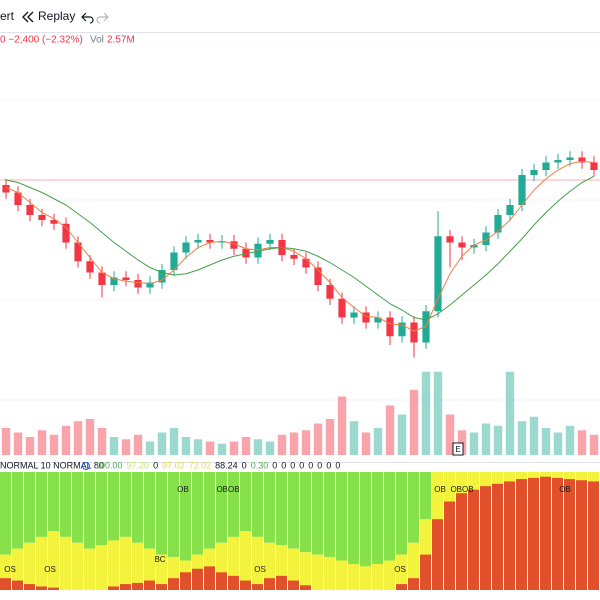 Image resolution: width=600 pixels, height=600 pixels. What do you see at coordinates (7, 16) in the screenshot?
I see `alert-button: ert` at bounding box center [7, 16].